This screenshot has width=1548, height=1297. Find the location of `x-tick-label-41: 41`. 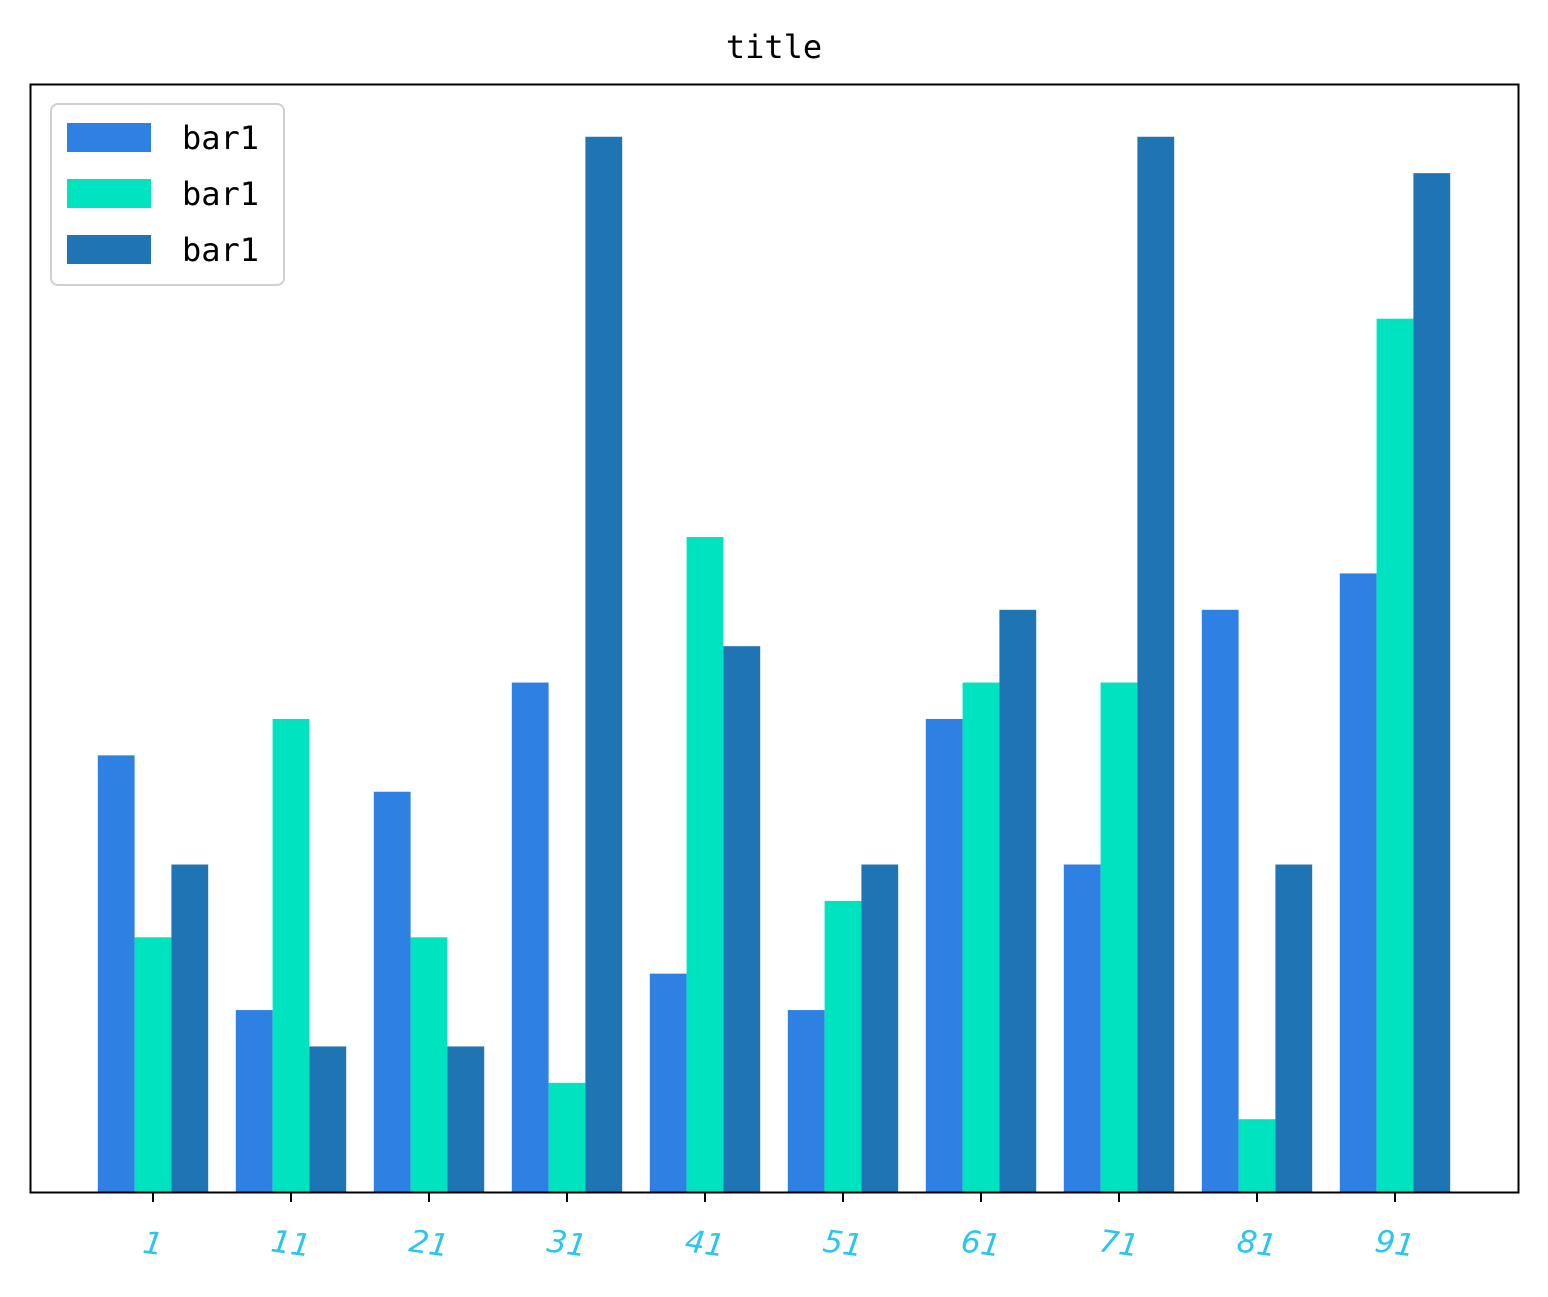

x-tick-label-41: 41 is located at coordinates (705, 1243).